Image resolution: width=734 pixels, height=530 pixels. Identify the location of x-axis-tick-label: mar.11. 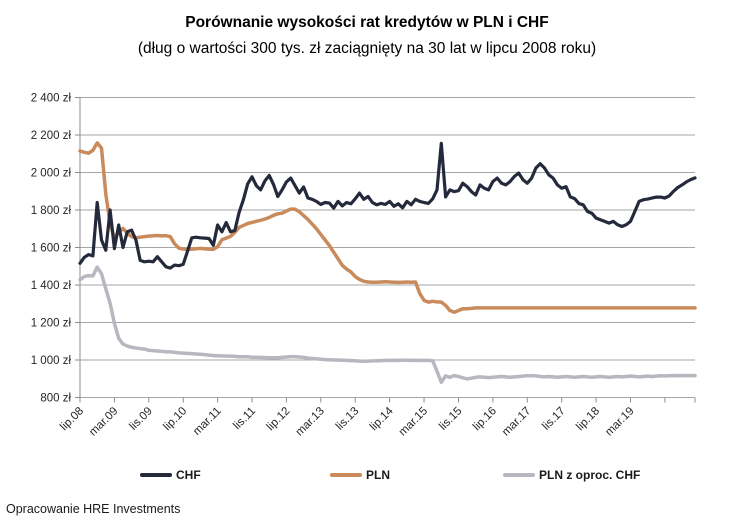
(207, 421).